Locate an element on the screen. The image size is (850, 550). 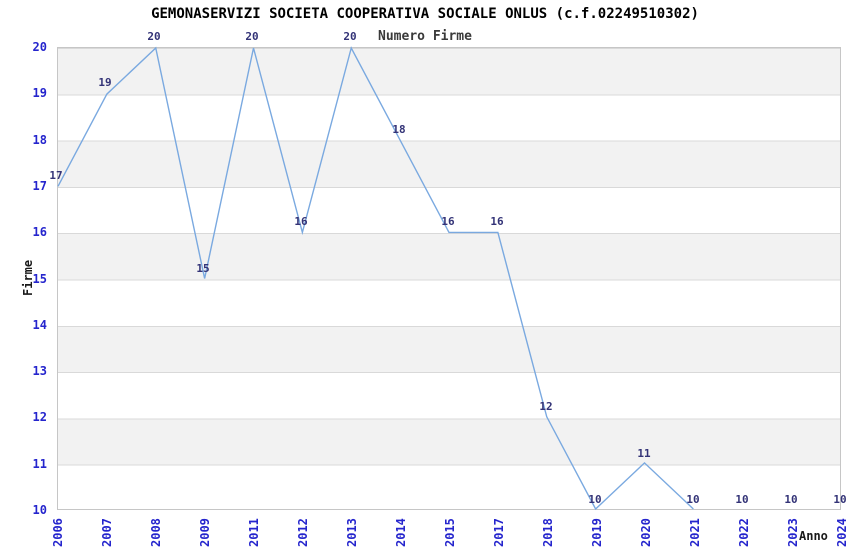
x-tick-label: 2024 is located at coordinates (842, 532).